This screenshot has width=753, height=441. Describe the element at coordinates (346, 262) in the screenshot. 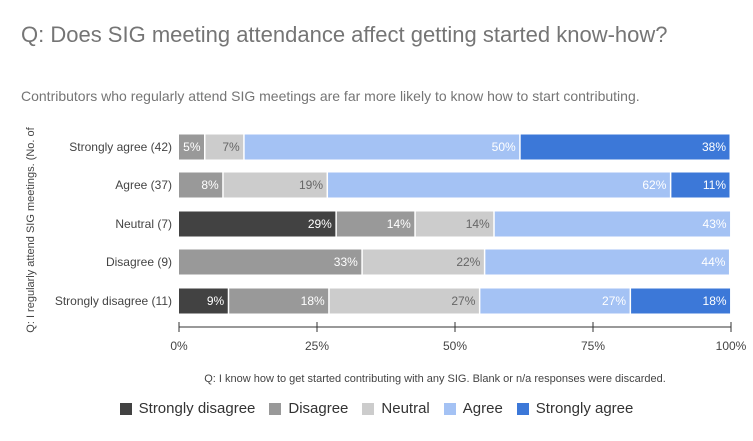

I see `data-label: 33%` at that location.